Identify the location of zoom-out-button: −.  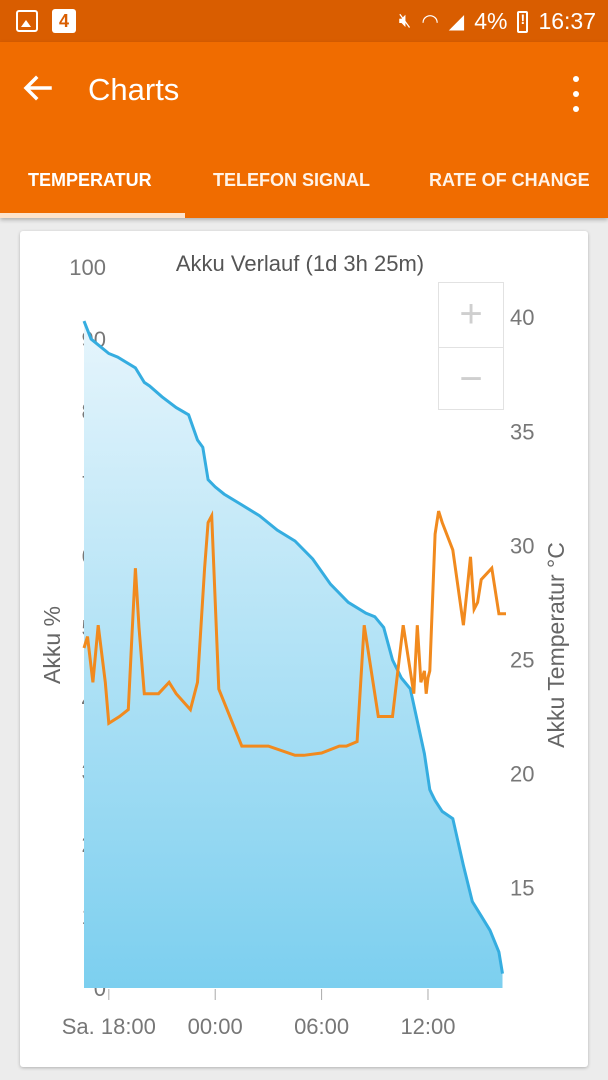
(471, 379).